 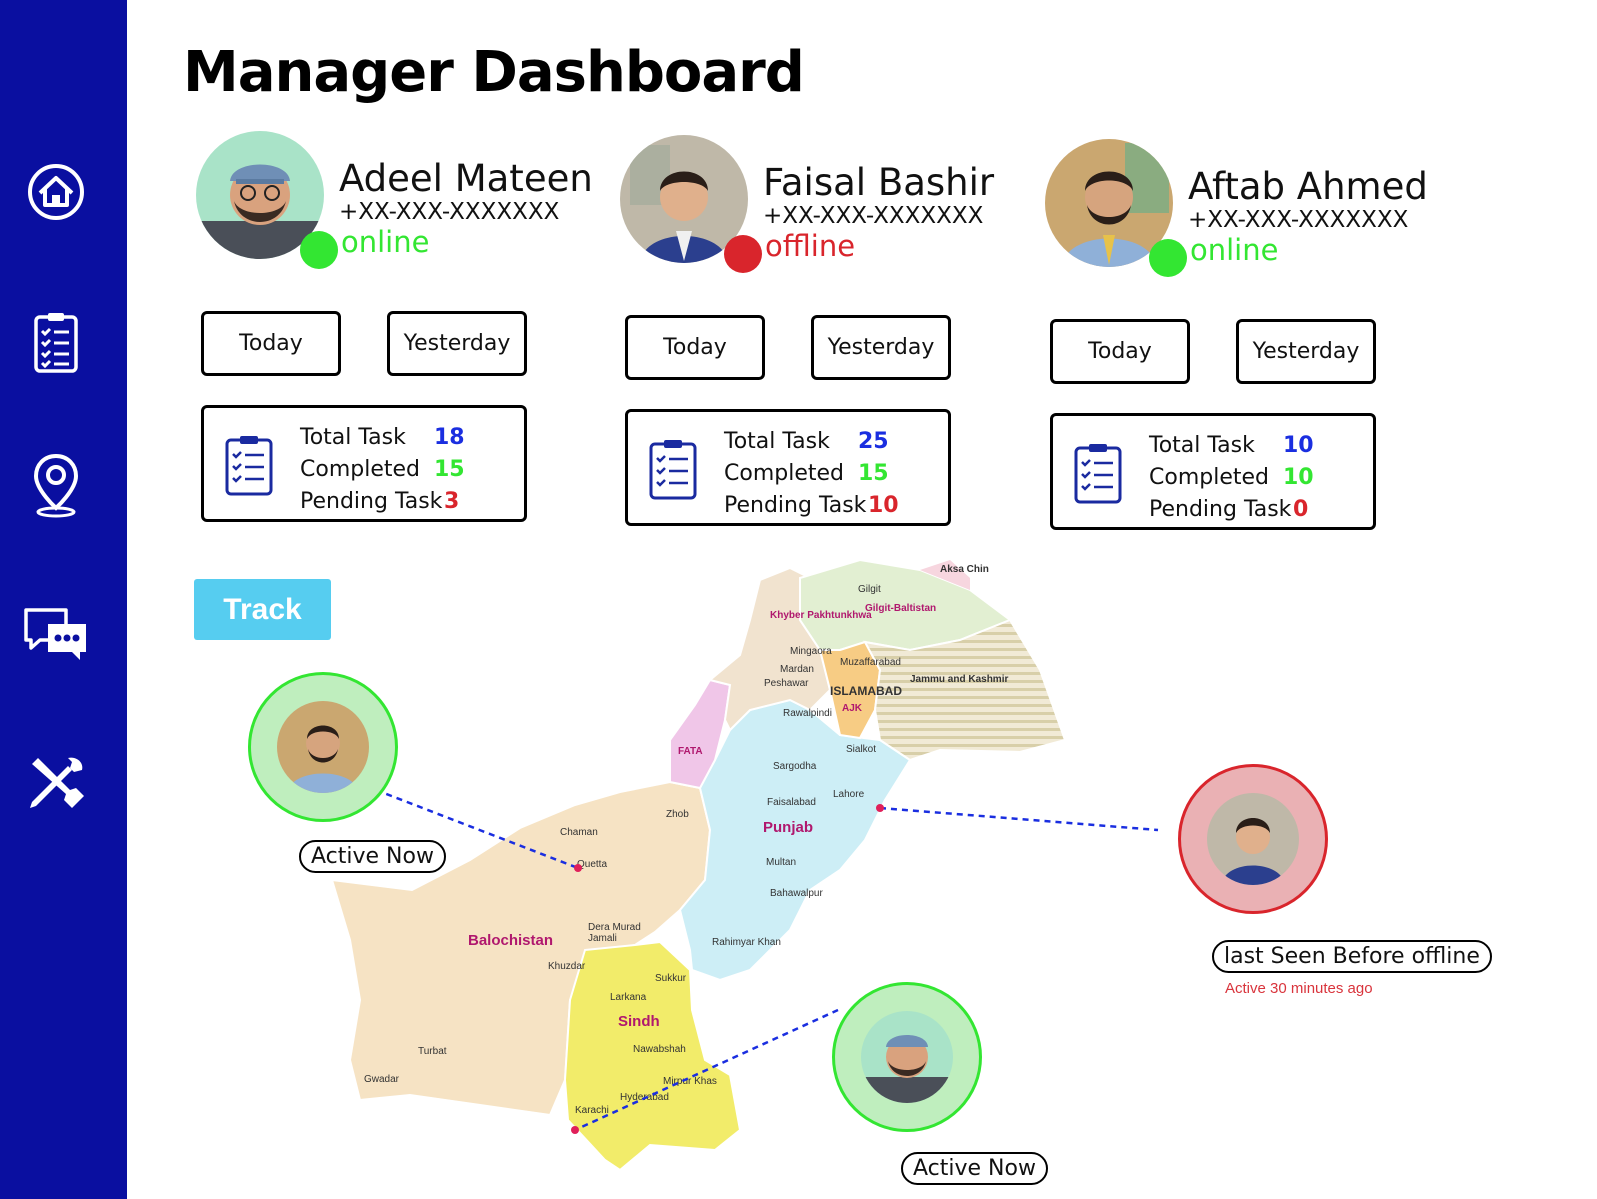 I want to click on location-pin-icon, so click(x=56, y=484).